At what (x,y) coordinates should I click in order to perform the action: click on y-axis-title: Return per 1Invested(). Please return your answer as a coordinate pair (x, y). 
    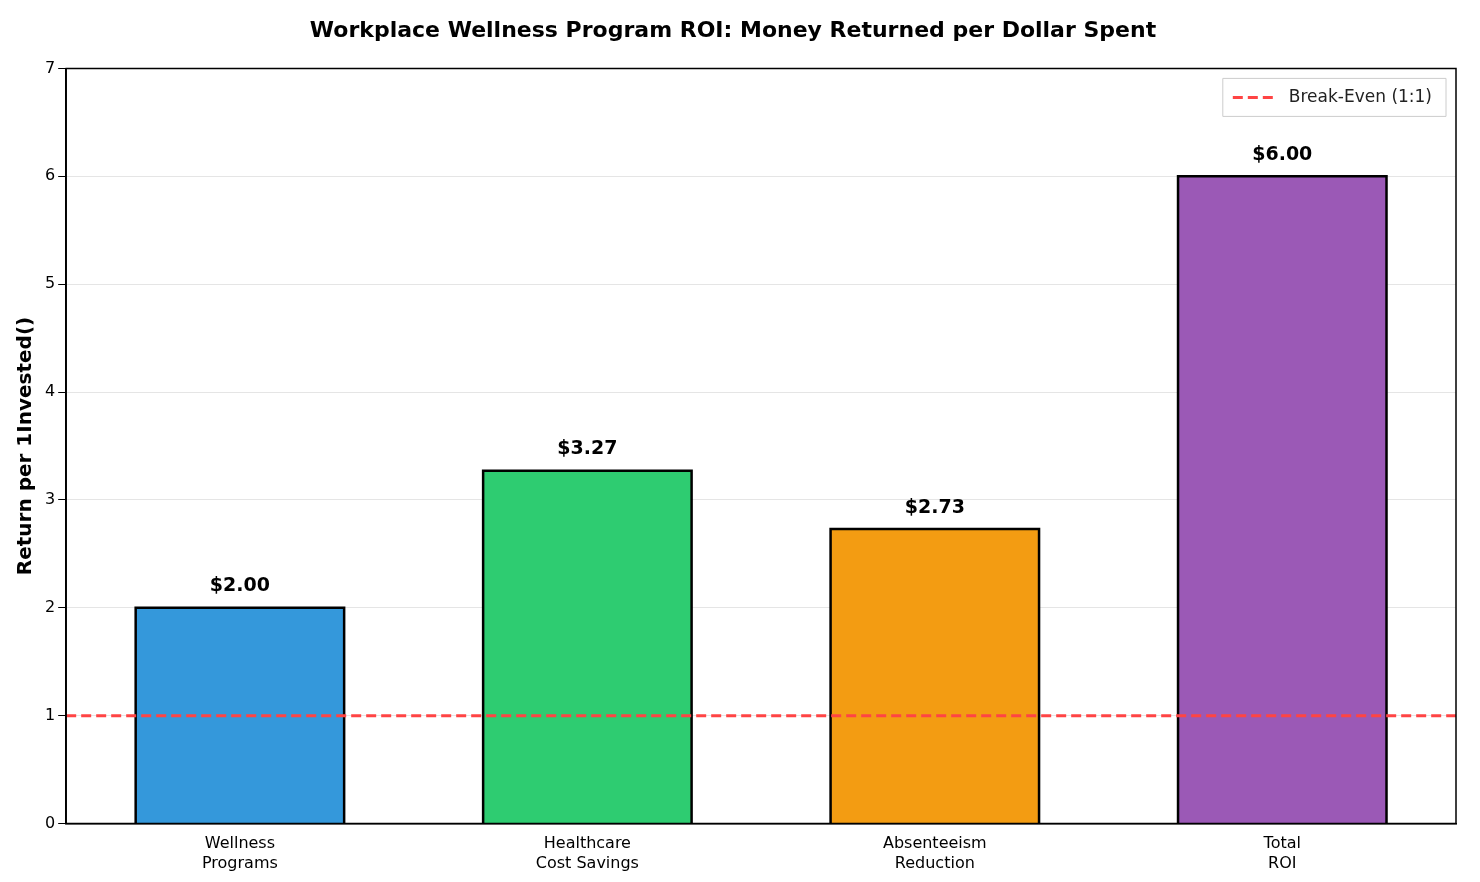
    Looking at the image, I should click on (24, 446).